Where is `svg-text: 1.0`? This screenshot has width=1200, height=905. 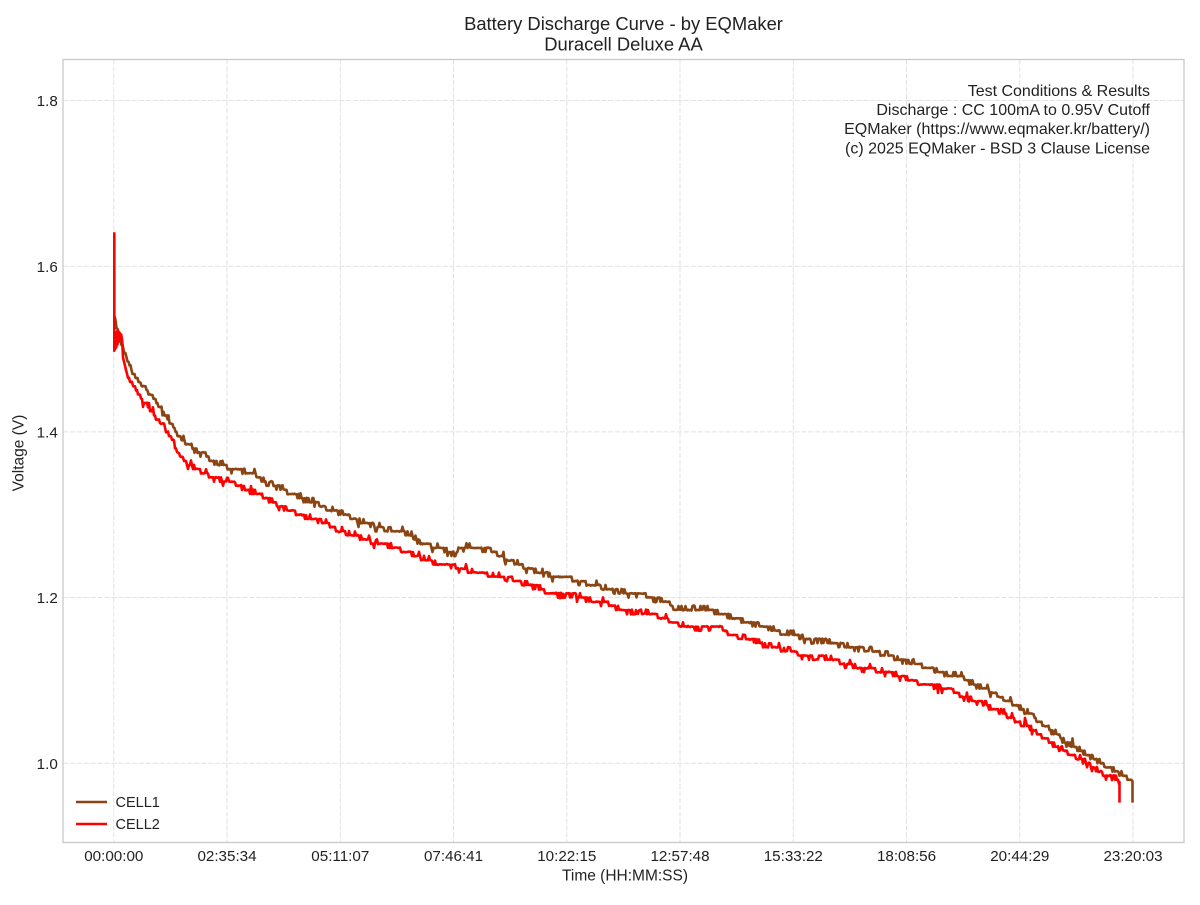
svg-text: 1.0 is located at coordinates (47, 764).